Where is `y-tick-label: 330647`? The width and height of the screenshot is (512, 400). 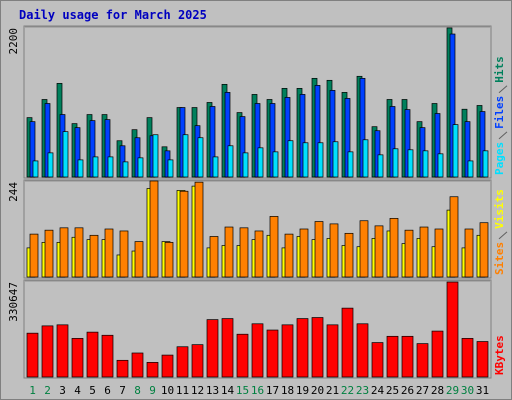 y-tick-label: 330647 is located at coordinates (13, 302).